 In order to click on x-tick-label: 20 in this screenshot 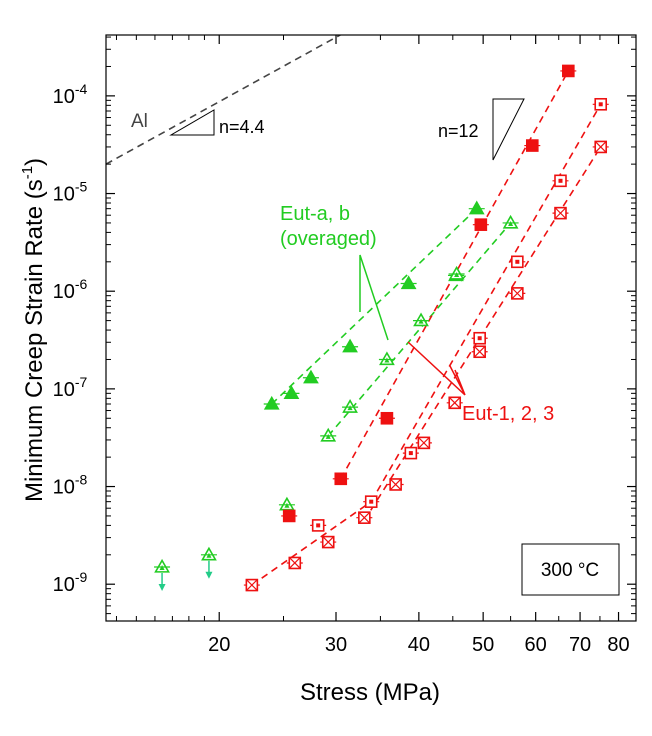, I will do `click(219, 645)`.